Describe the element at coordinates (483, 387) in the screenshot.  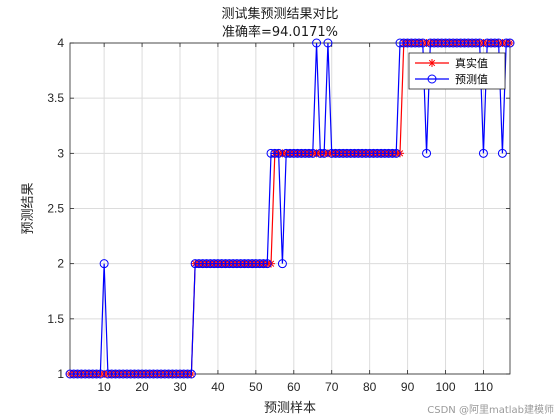
I see `x-tick-label: 110` at that location.